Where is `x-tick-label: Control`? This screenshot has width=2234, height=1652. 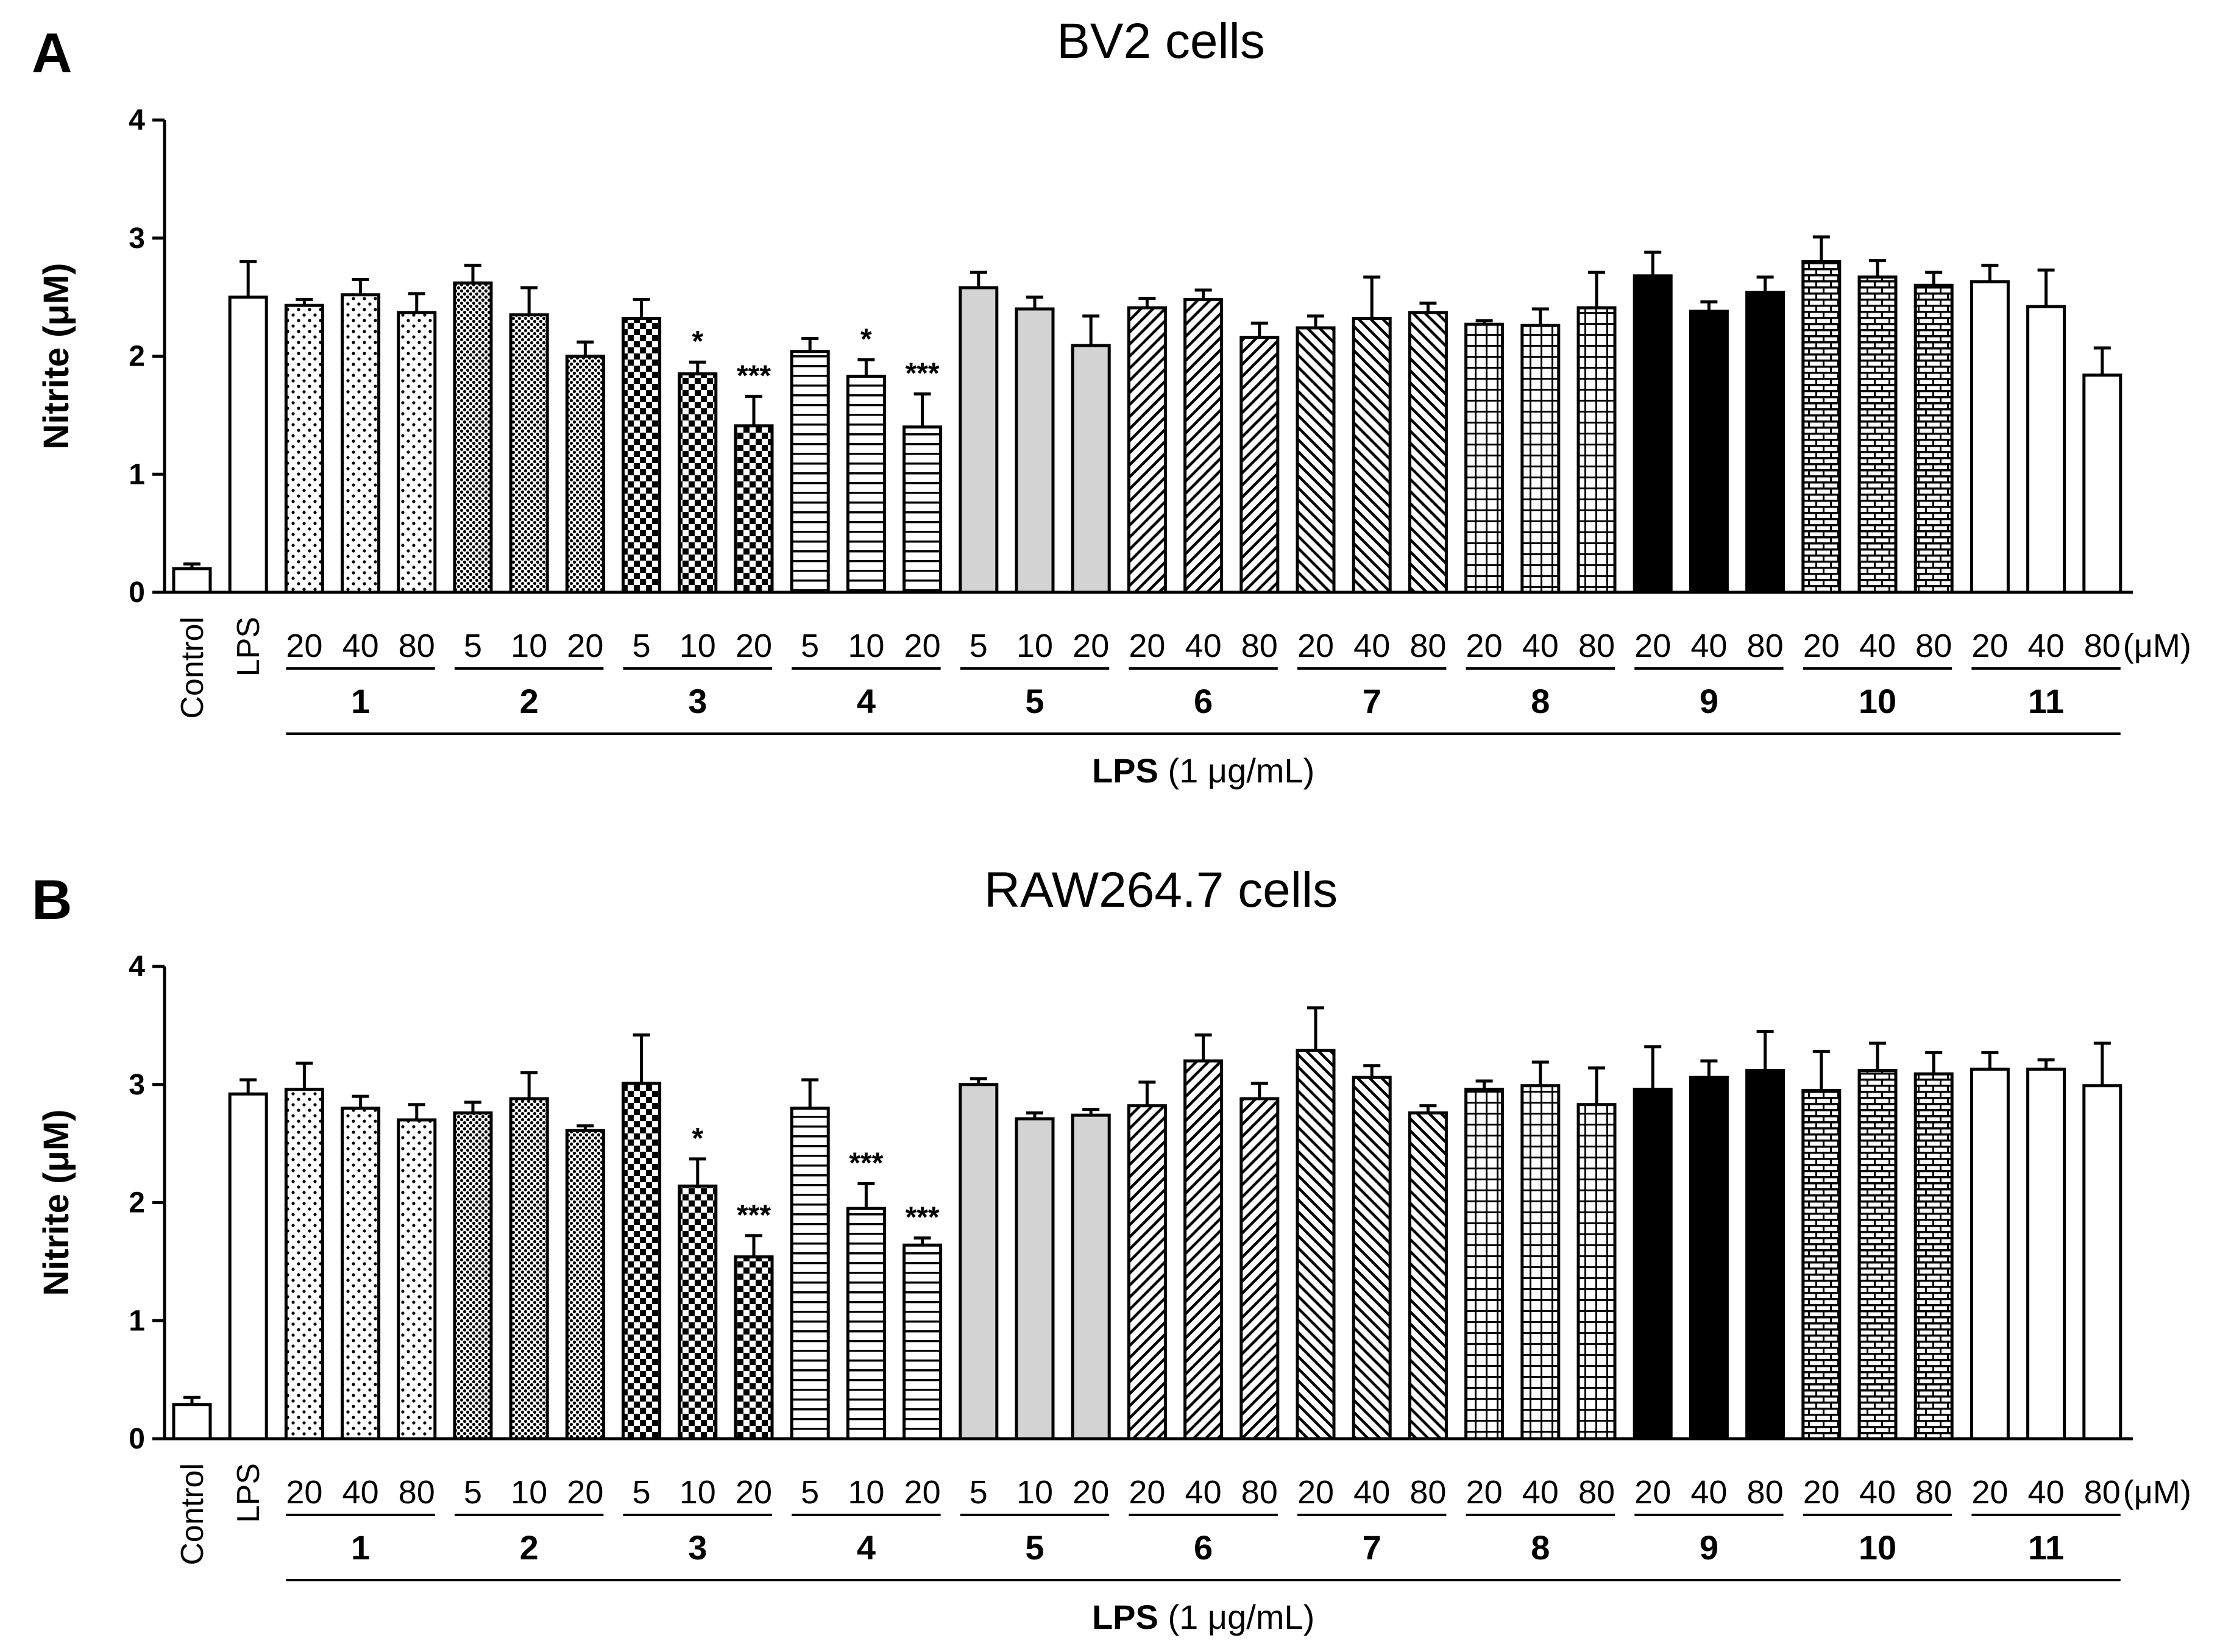
x-tick-label: Control is located at coordinates (192, 1514).